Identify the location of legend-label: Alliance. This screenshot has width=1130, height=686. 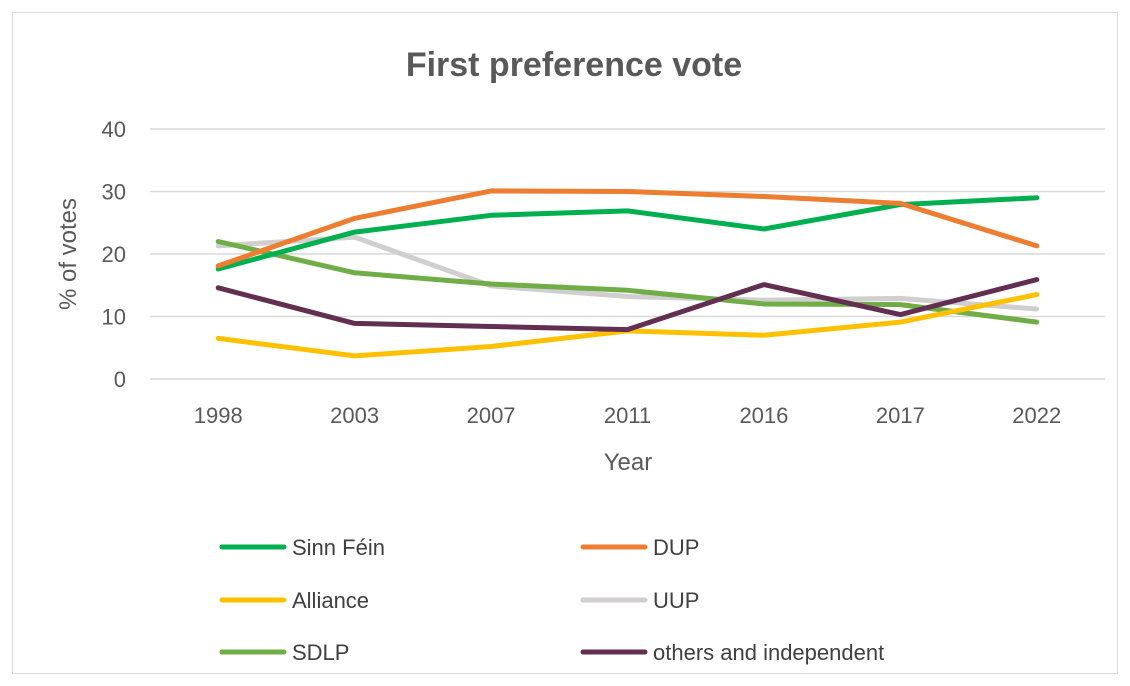
(330, 600).